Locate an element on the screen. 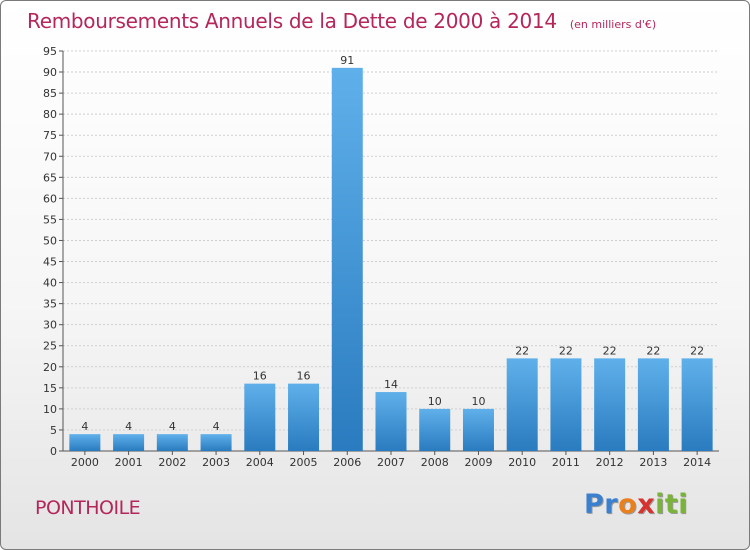 The width and height of the screenshot is (750, 550). y-tick-label: 45 is located at coordinates (50, 262).